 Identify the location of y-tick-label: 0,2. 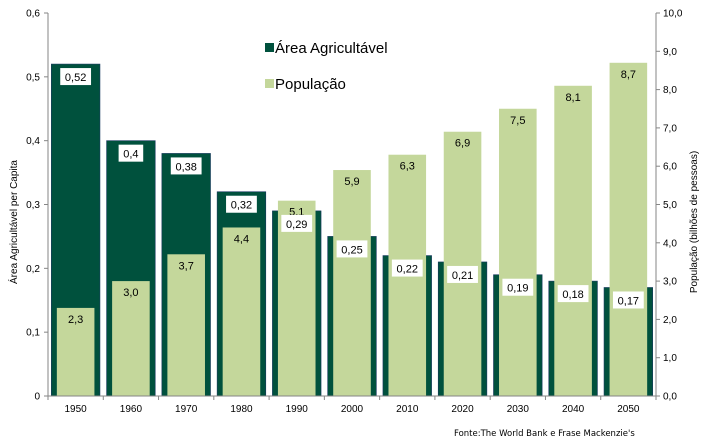
(33, 269).